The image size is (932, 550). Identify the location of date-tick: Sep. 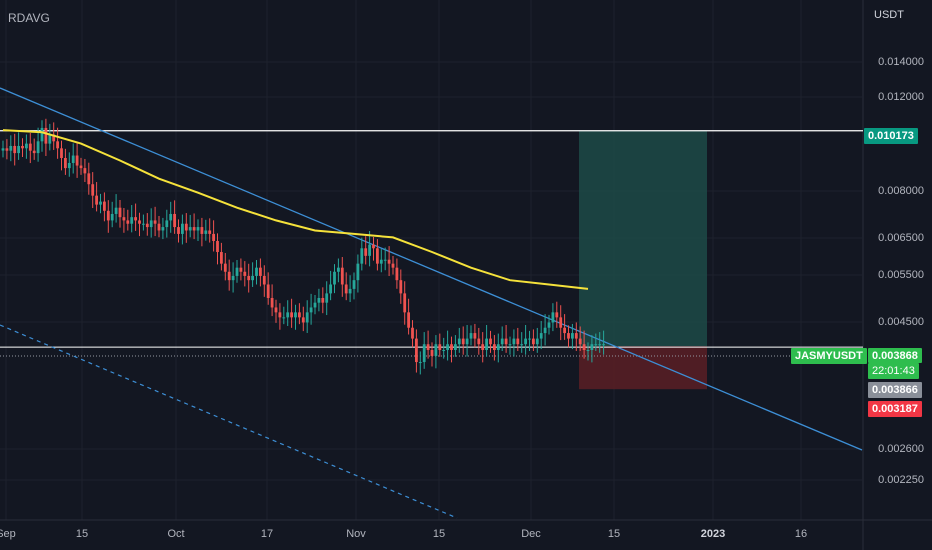
(8, 534).